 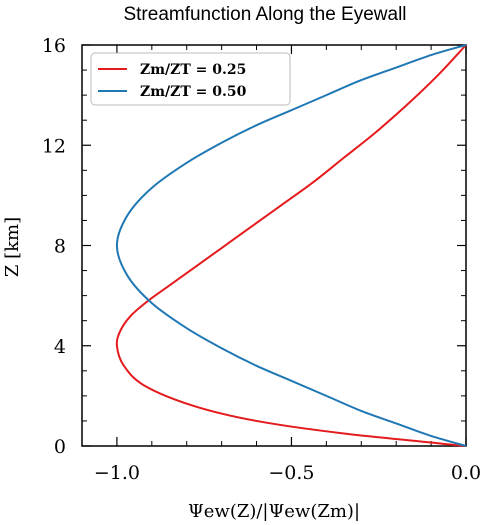 What do you see at coordinates (117, 473) in the screenshot?
I see `x-tick-label: −1.0` at bounding box center [117, 473].